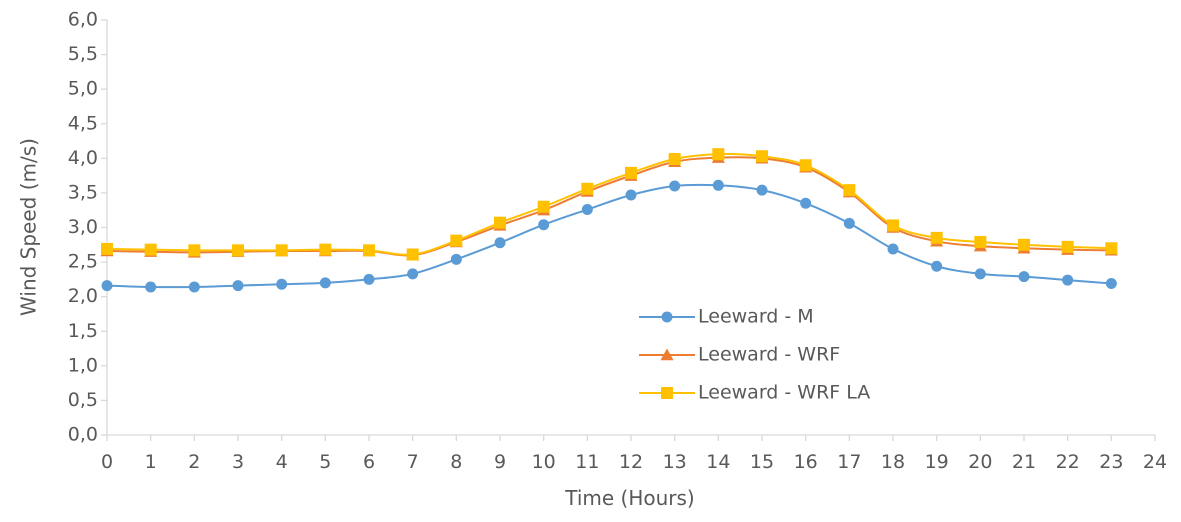  Describe the element at coordinates (754, 393) in the screenshot. I see `legend-item: Leeward - WRF LA` at that location.